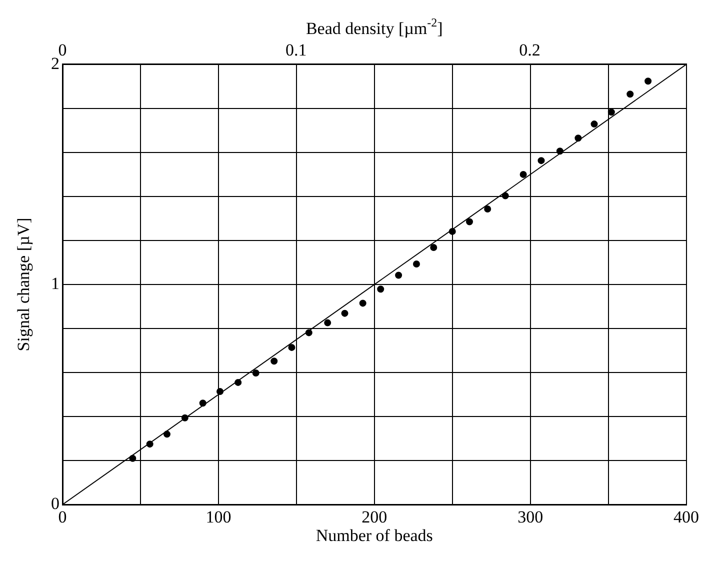 The height and width of the screenshot is (569, 710). Describe the element at coordinates (219, 516) in the screenshot. I see `x-tick-label: 100` at that location.